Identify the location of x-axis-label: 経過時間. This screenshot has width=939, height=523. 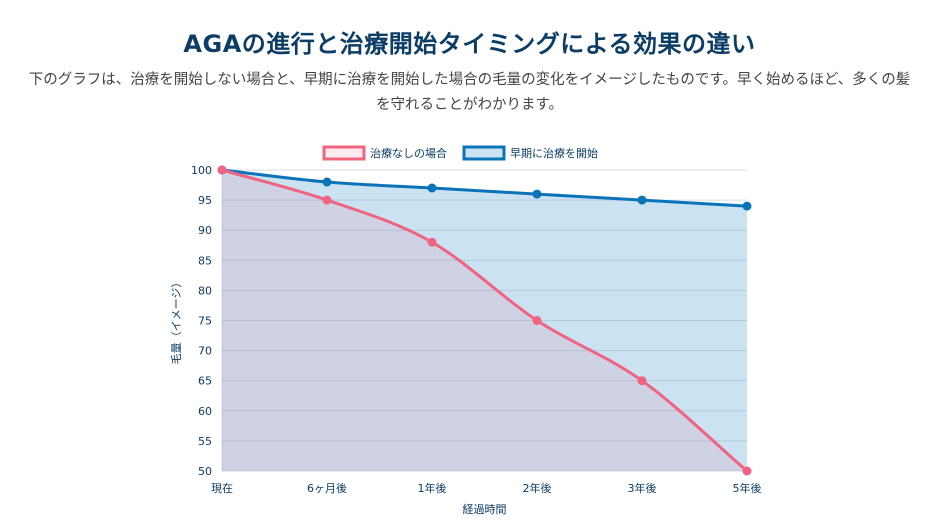
(485, 509).